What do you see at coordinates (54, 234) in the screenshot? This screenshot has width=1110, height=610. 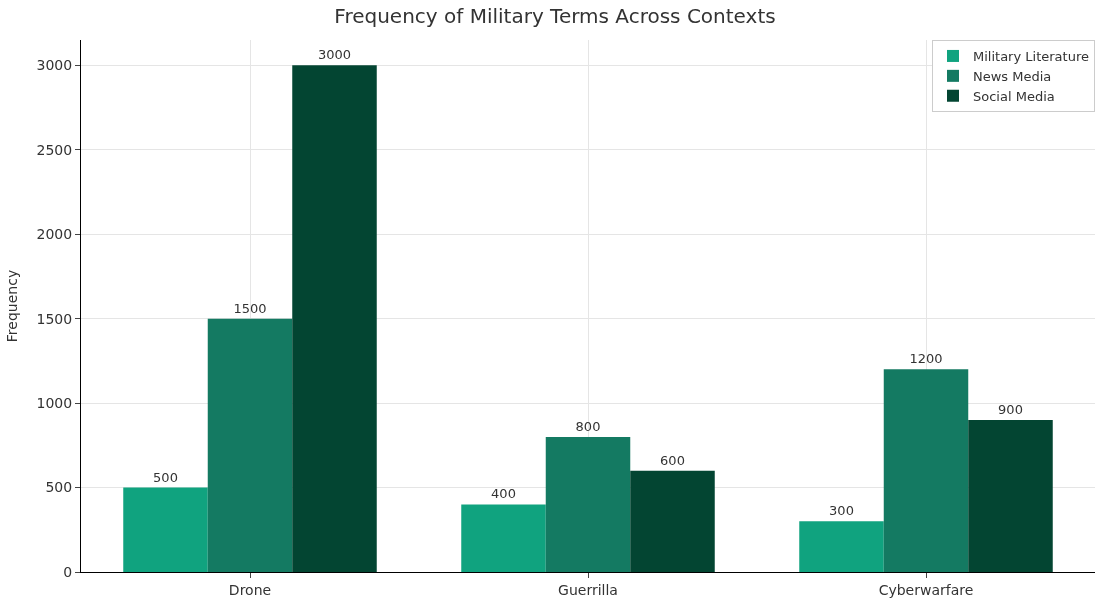 I see `y-tick-label: 2000` at bounding box center [54, 234].